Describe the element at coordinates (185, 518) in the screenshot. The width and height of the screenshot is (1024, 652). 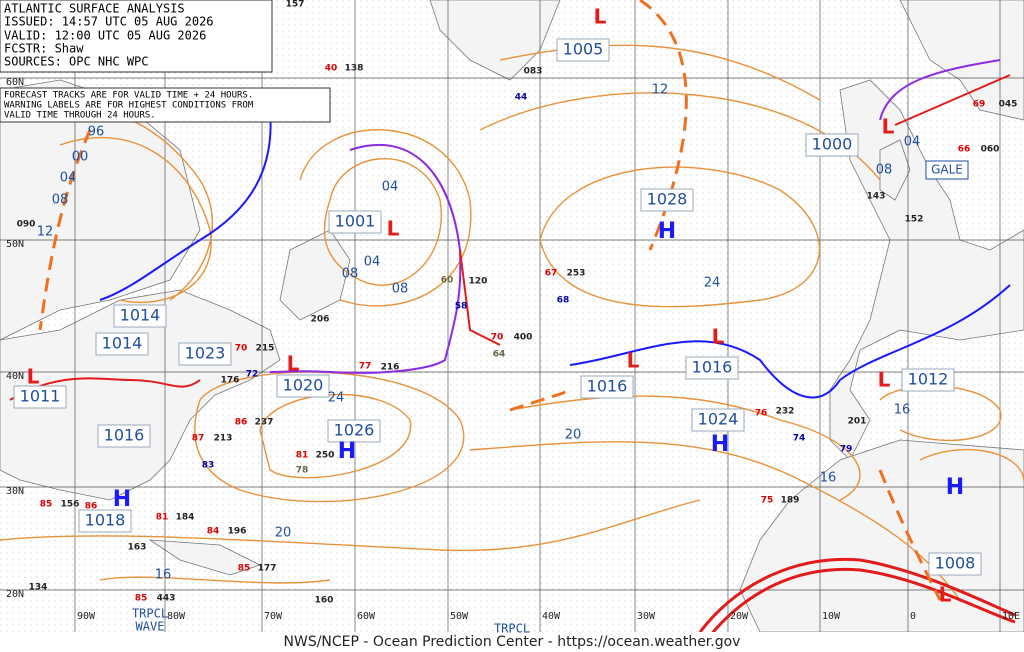
I see `station-value: 184` at that location.